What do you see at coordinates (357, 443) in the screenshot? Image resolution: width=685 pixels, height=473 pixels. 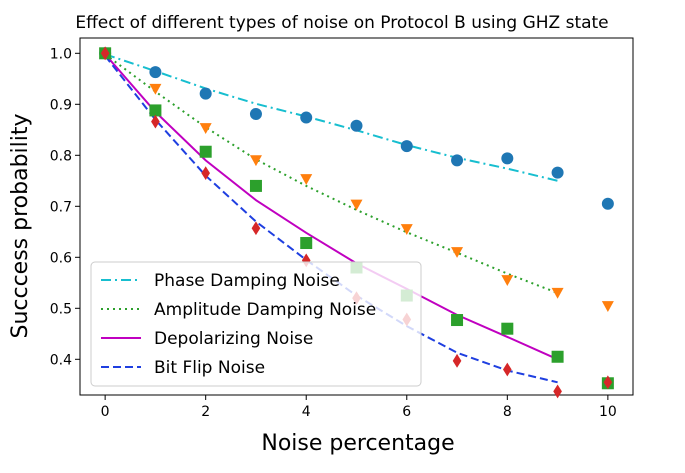 I see `x-axis-label: Noise percentage` at bounding box center [357, 443].